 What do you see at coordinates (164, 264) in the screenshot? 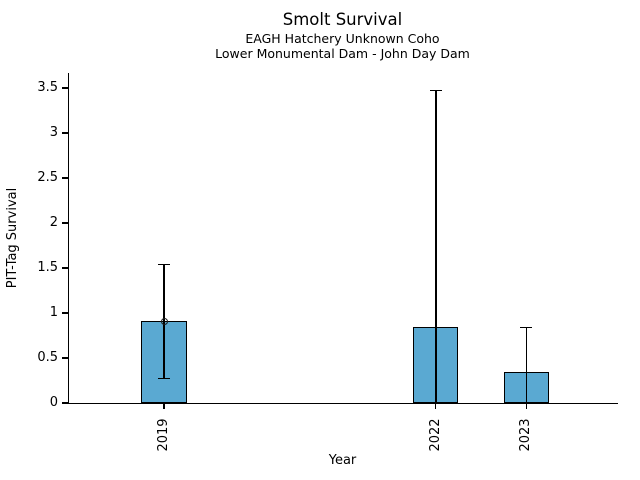
I see `error-bar-cap-high-2019` at bounding box center [164, 264].